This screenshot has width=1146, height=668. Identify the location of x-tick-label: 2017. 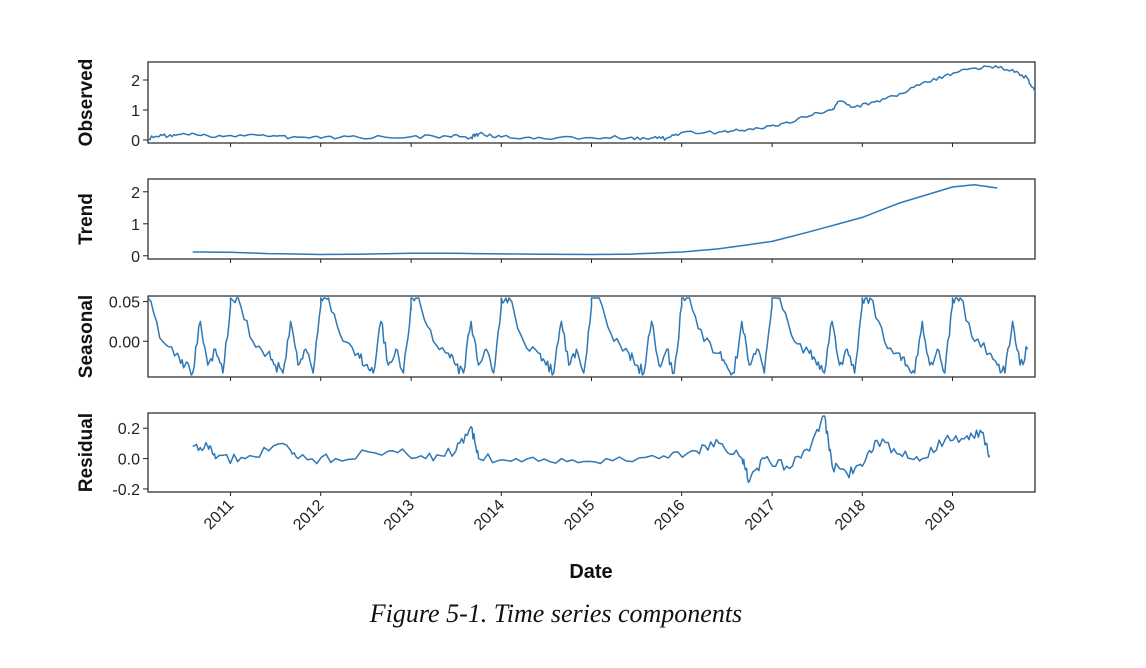
(760, 515).